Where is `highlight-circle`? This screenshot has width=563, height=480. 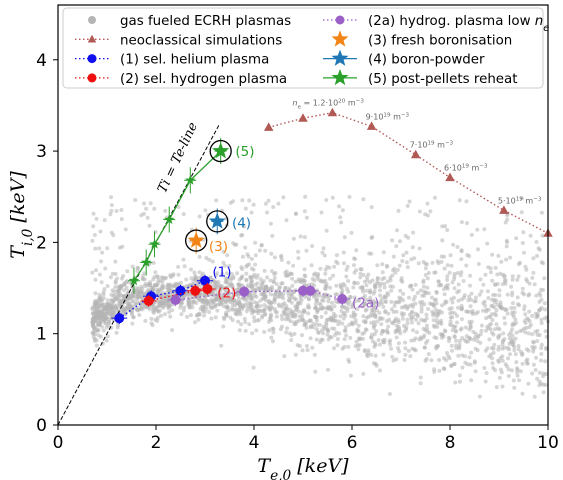
highlight-circle is located at coordinates (196, 240).